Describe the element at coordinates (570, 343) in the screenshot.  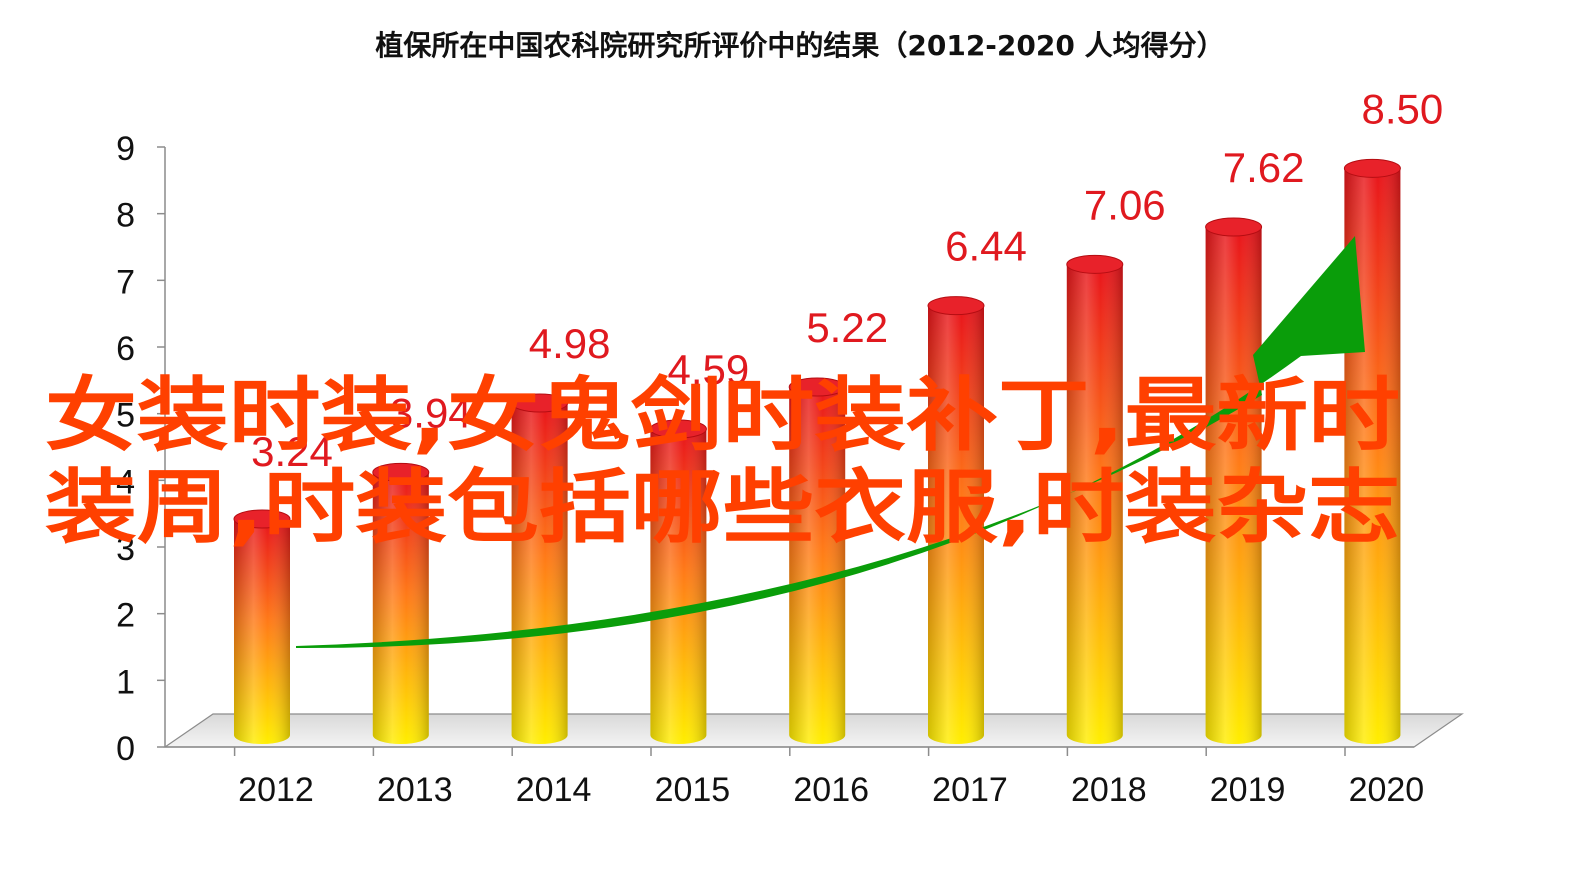
I see `data-label-2014: 4.98` at that location.